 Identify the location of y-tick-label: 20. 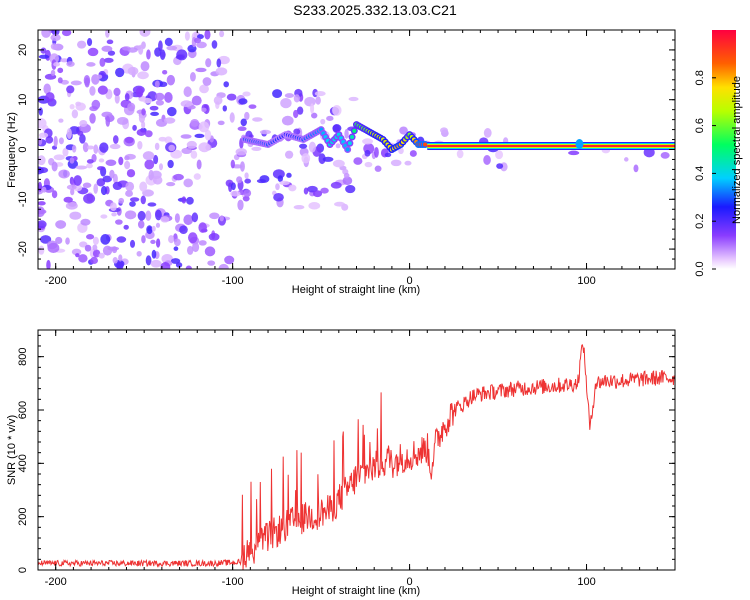
(23, 50).